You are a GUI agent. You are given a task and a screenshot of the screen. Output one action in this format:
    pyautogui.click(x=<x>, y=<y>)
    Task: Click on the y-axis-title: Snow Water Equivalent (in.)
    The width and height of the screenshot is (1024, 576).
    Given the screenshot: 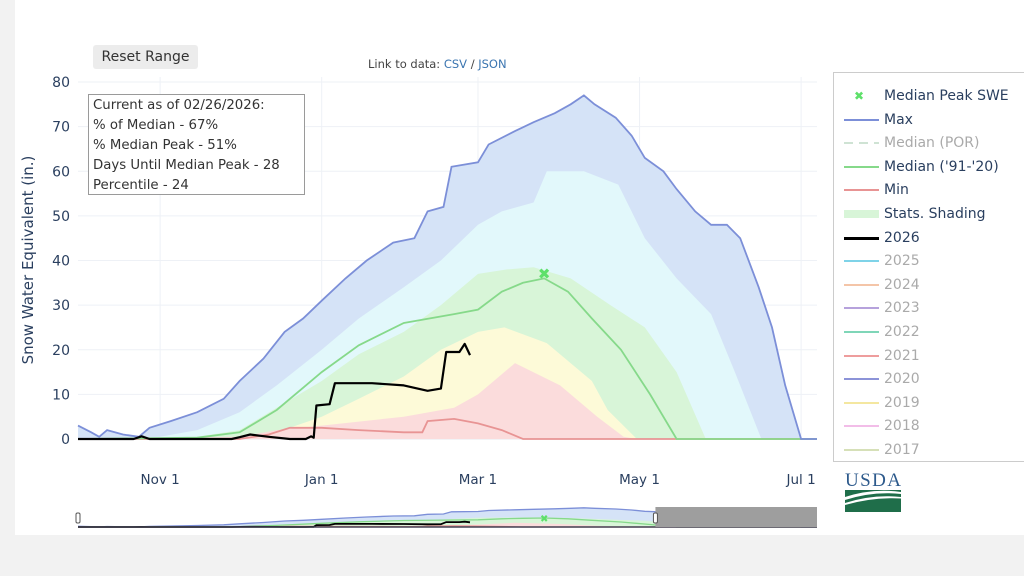 What is the action you would take?
    pyautogui.click(x=28, y=260)
    